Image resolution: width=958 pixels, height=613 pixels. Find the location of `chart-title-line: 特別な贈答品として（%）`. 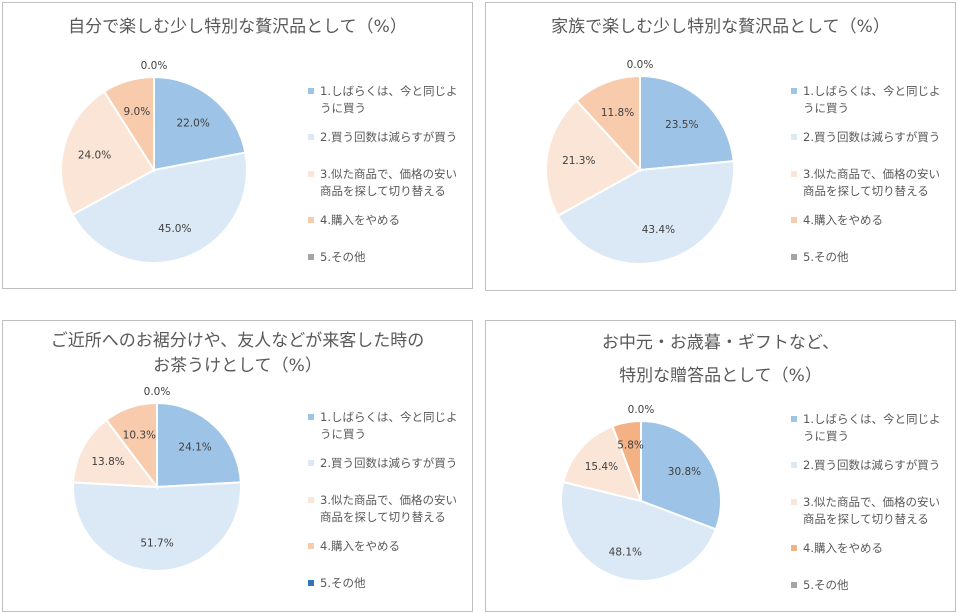

chart-title-line: 特別な贈答品として（%） is located at coordinates (720, 376).